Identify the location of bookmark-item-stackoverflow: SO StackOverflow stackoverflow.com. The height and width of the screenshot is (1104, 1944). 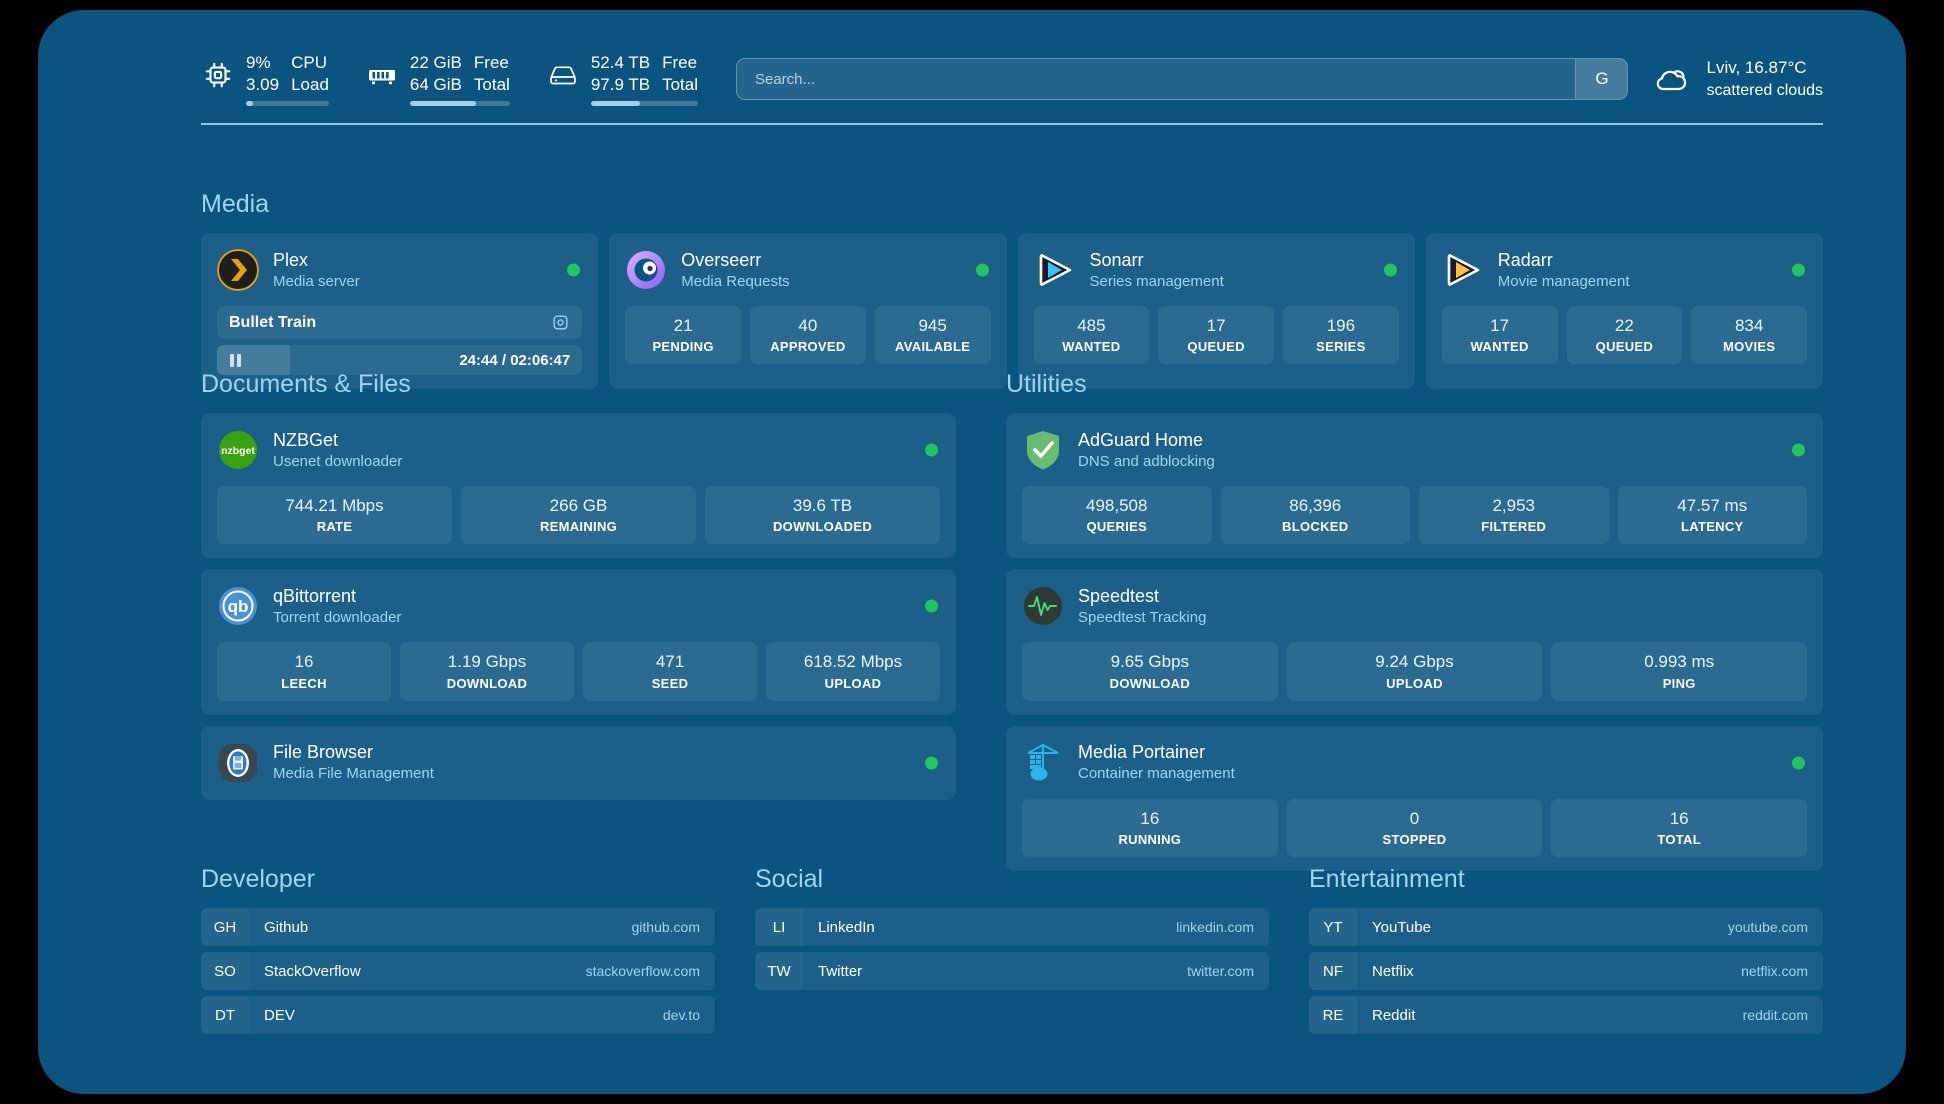
(458, 971).